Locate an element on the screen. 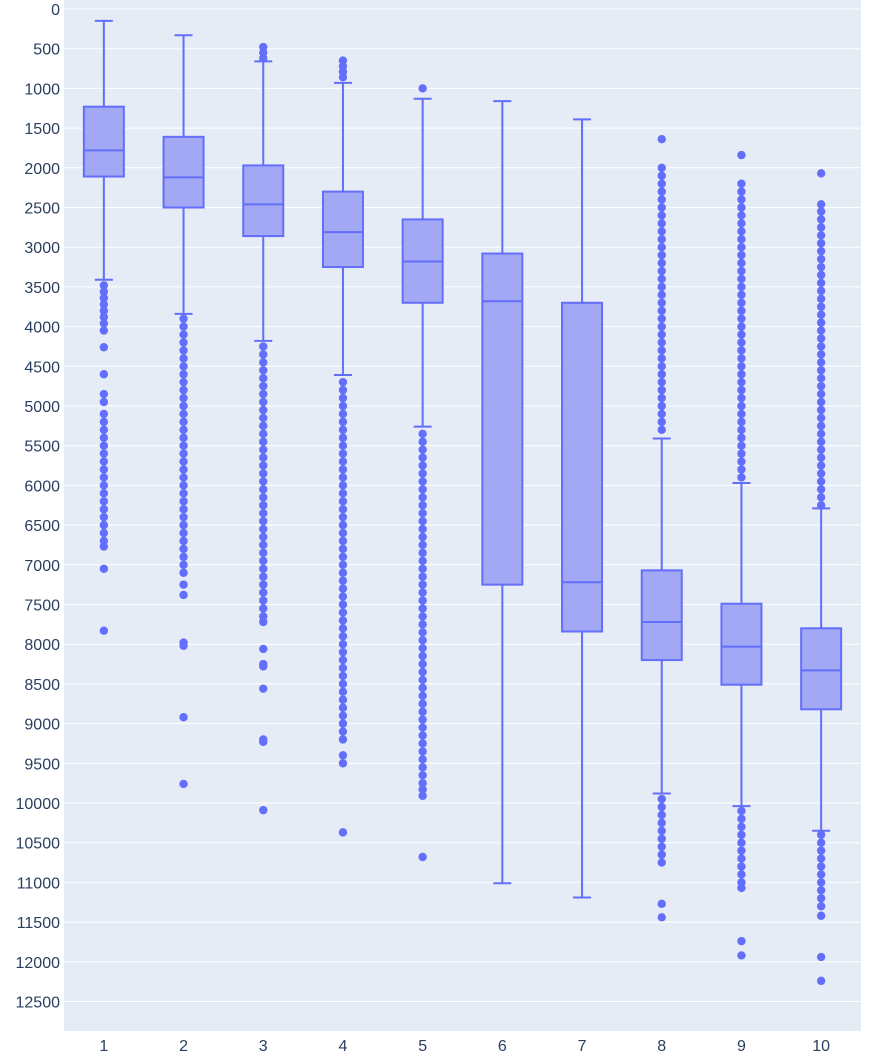 This screenshot has width=872, height=1056. y-tick-label: 10000 is located at coordinates (38, 804).